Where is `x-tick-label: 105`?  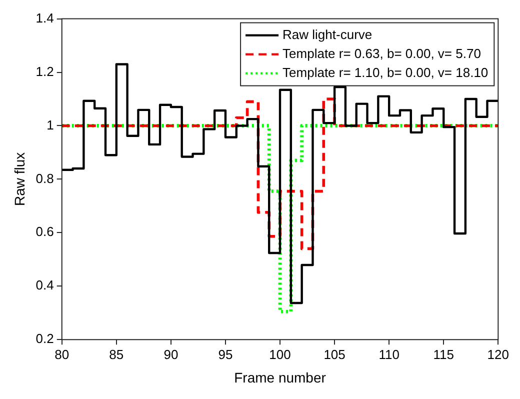
x-tick-label: 105 is located at coordinates (335, 354).